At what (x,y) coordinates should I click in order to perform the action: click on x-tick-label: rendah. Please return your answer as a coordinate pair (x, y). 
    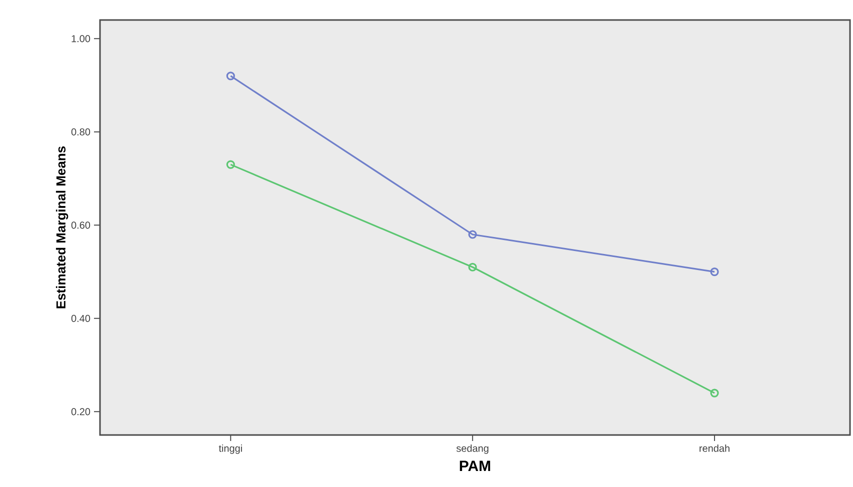
    Looking at the image, I should click on (715, 448).